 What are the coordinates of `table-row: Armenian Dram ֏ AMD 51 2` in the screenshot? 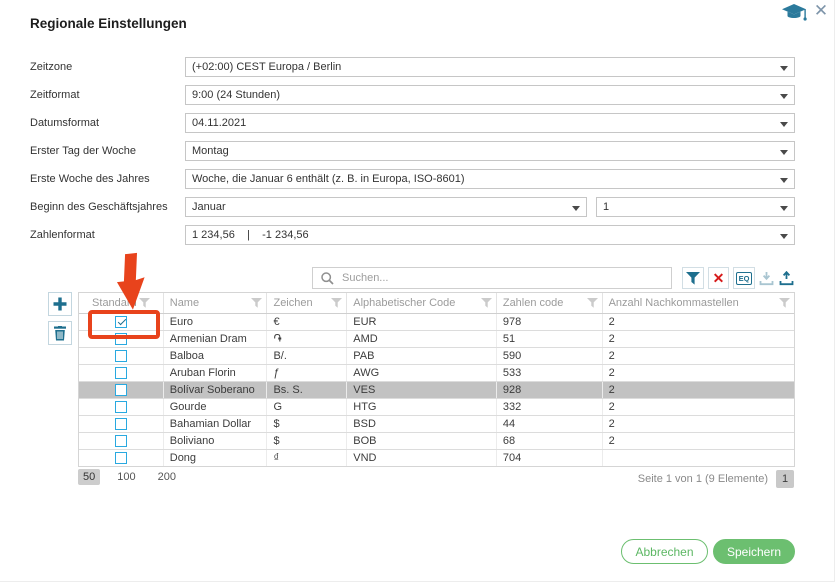 It's located at (436, 339).